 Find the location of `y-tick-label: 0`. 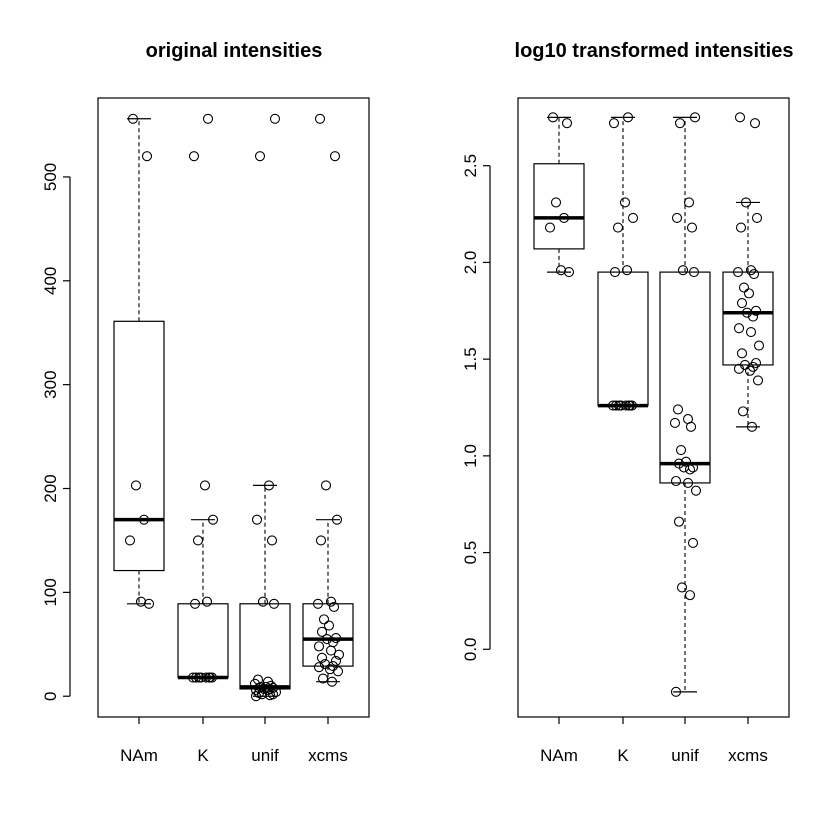

y-tick-label: 0 is located at coordinates (50, 695).